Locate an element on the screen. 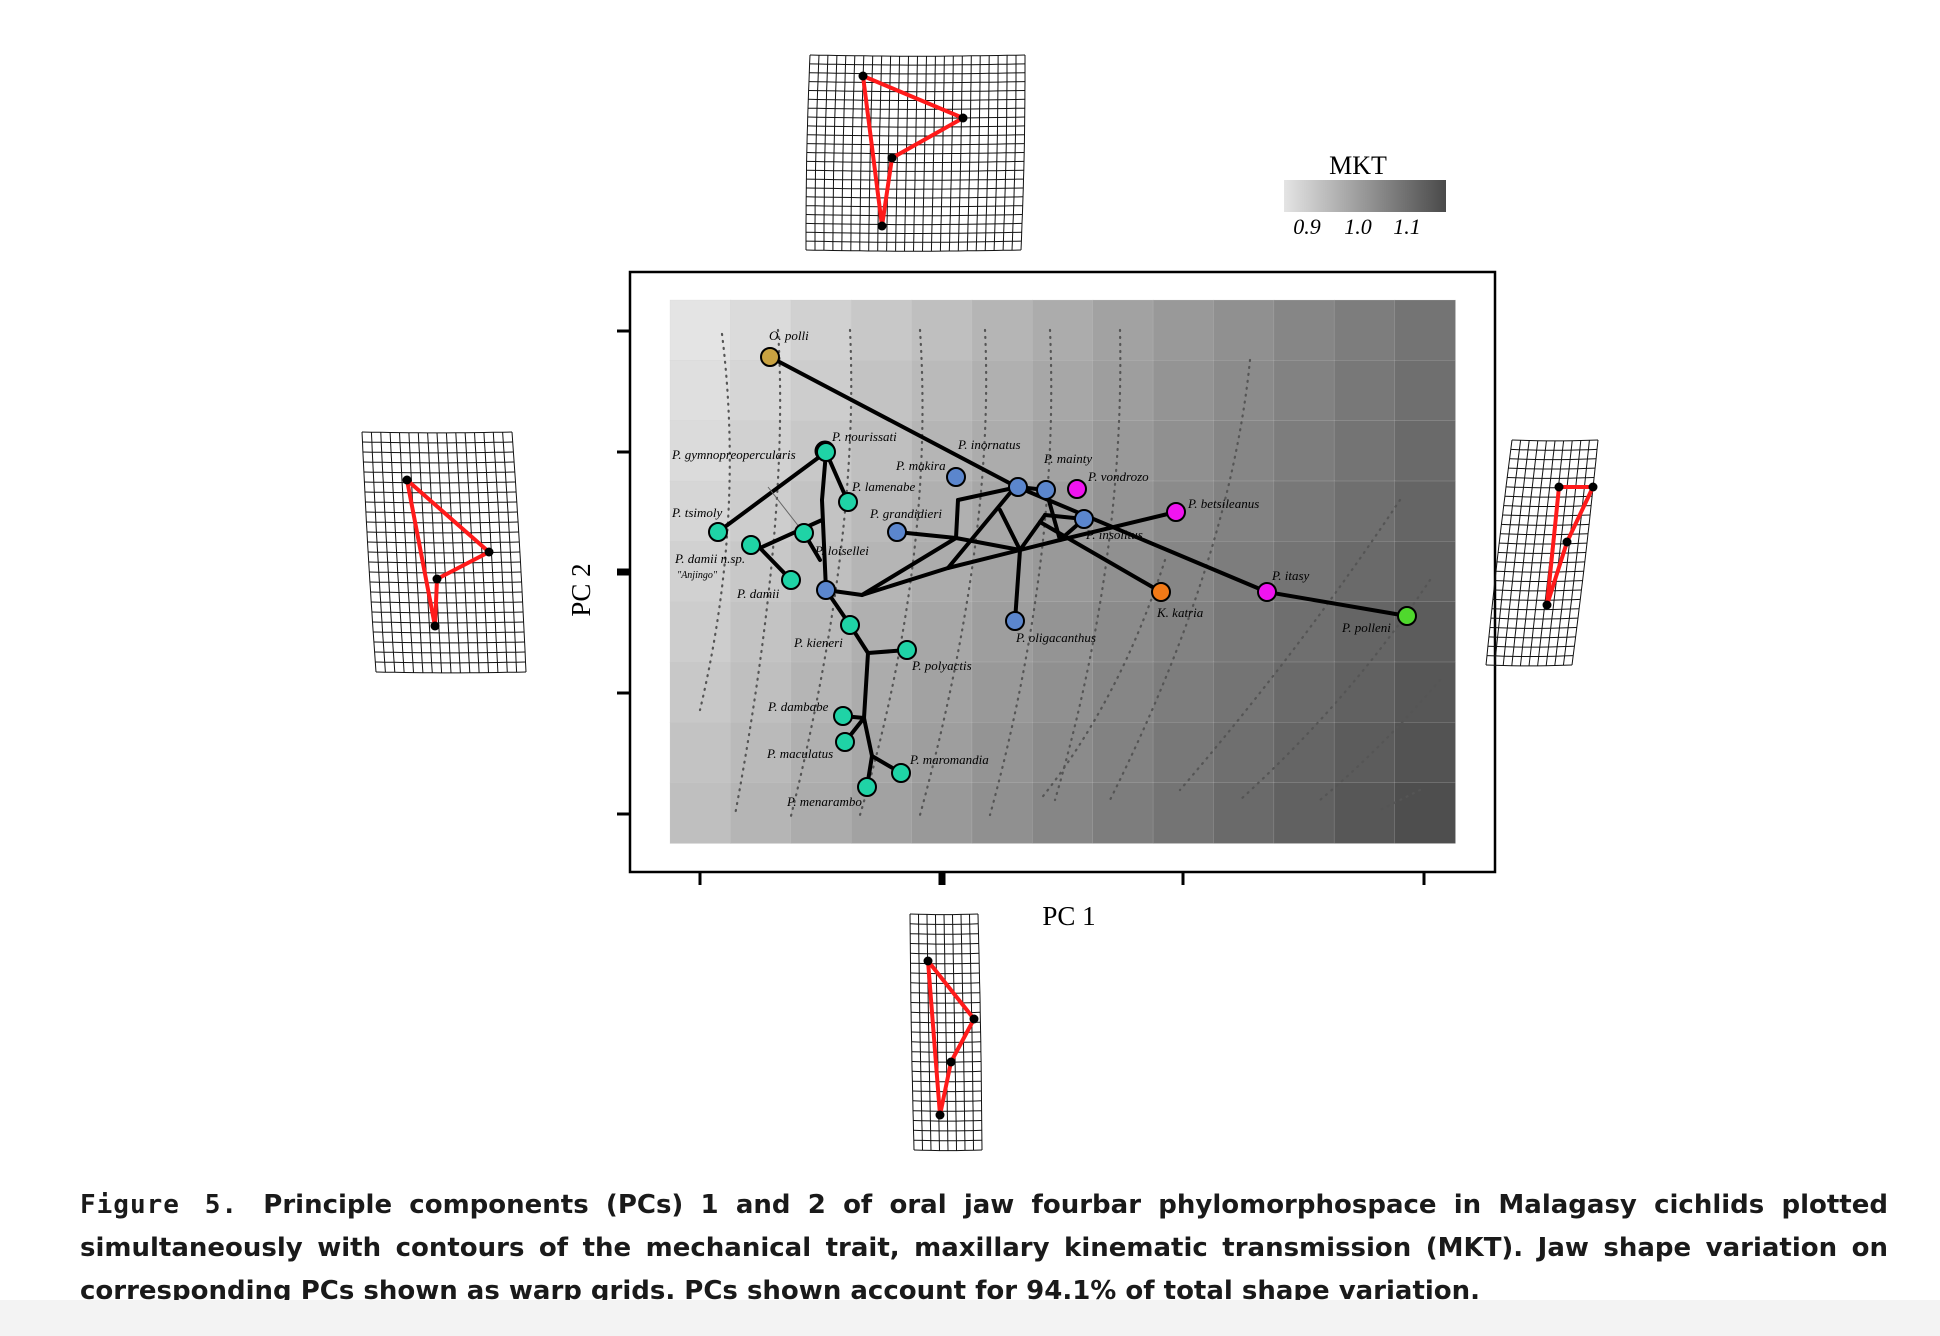 This screenshot has height=1336, width=1940. warp-grid is located at coordinates (915, 153).